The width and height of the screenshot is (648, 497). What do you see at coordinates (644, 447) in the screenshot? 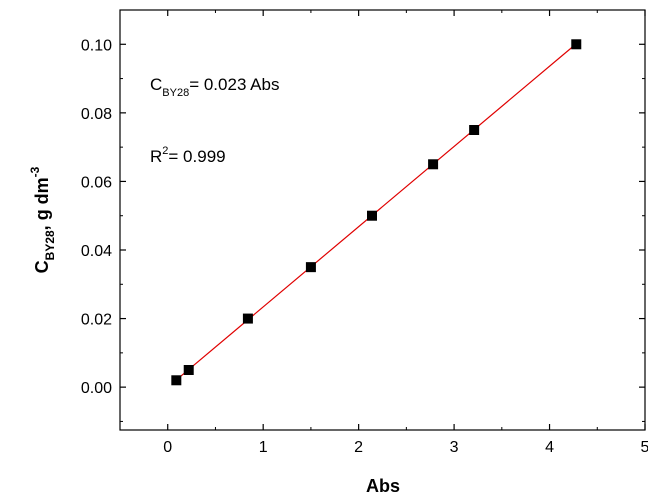
I see `x-tick-label: 5` at bounding box center [644, 447].